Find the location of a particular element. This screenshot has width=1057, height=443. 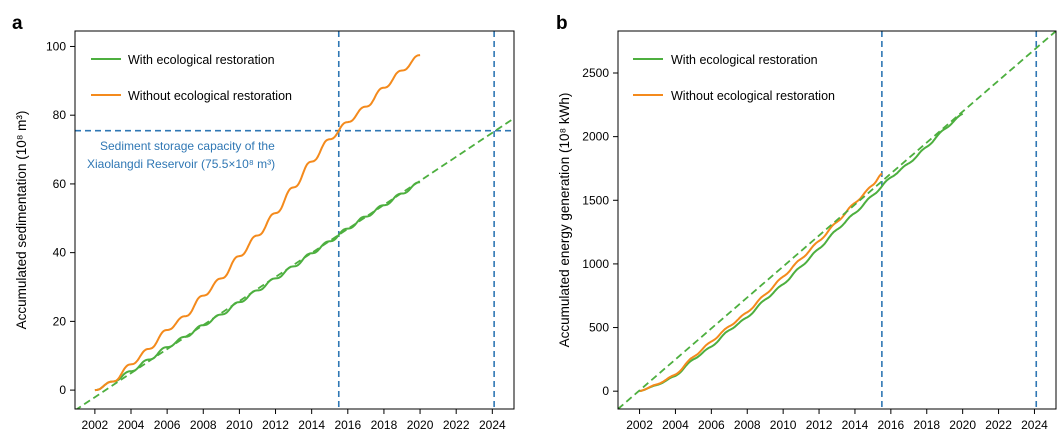

y-tick-label: 2000 is located at coordinates (595, 137).